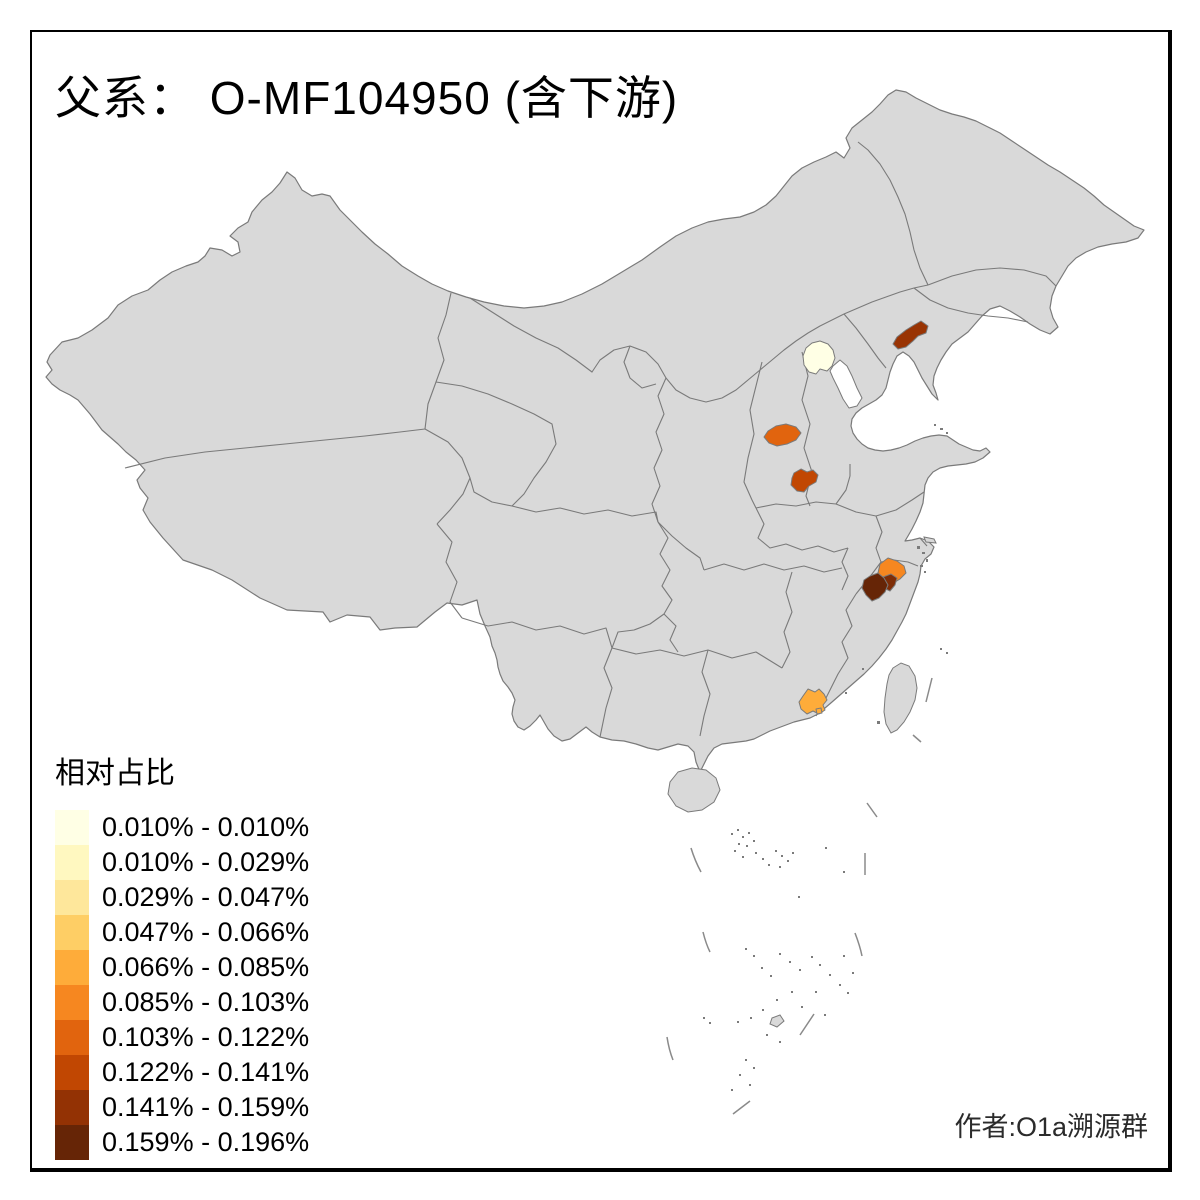 Image resolution: width=1200 pixels, height=1200 pixels. What do you see at coordinates (206, 1002) in the screenshot?
I see `legend-label: 0.085% - 0.103%` at bounding box center [206, 1002].